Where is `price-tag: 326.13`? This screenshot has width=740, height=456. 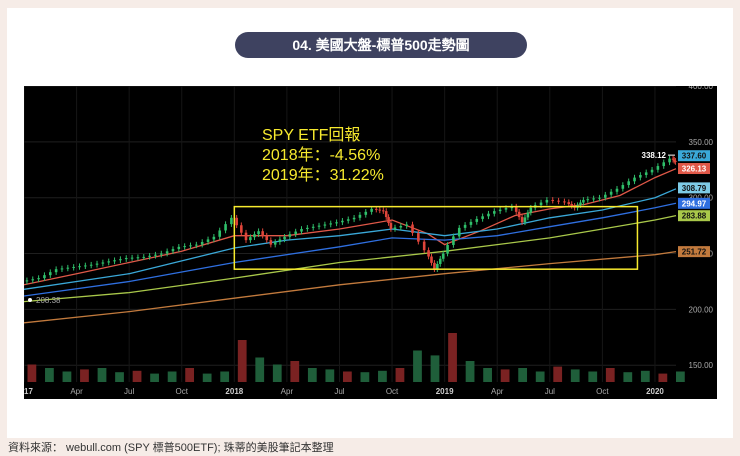 price-tag: 326.13 is located at coordinates (694, 169).